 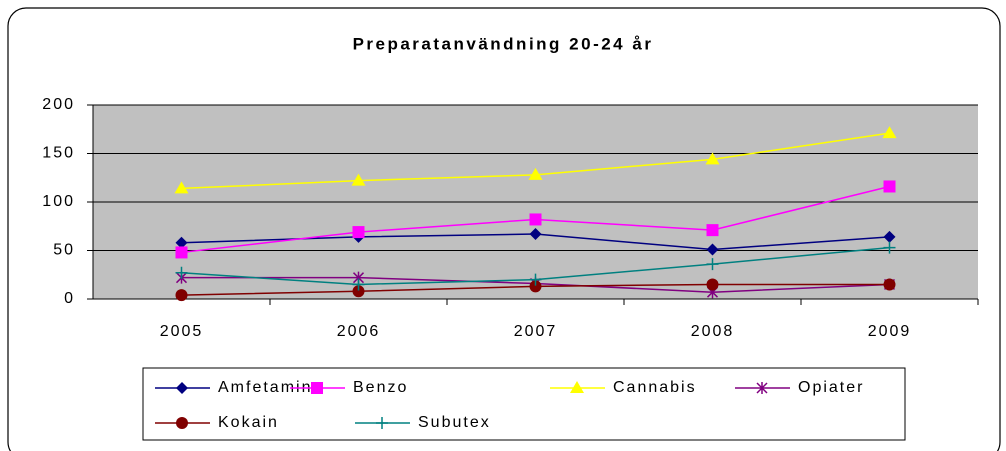 What do you see at coordinates (58, 104) in the screenshot?
I see `y-tick-label: 200` at bounding box center [58, 104].